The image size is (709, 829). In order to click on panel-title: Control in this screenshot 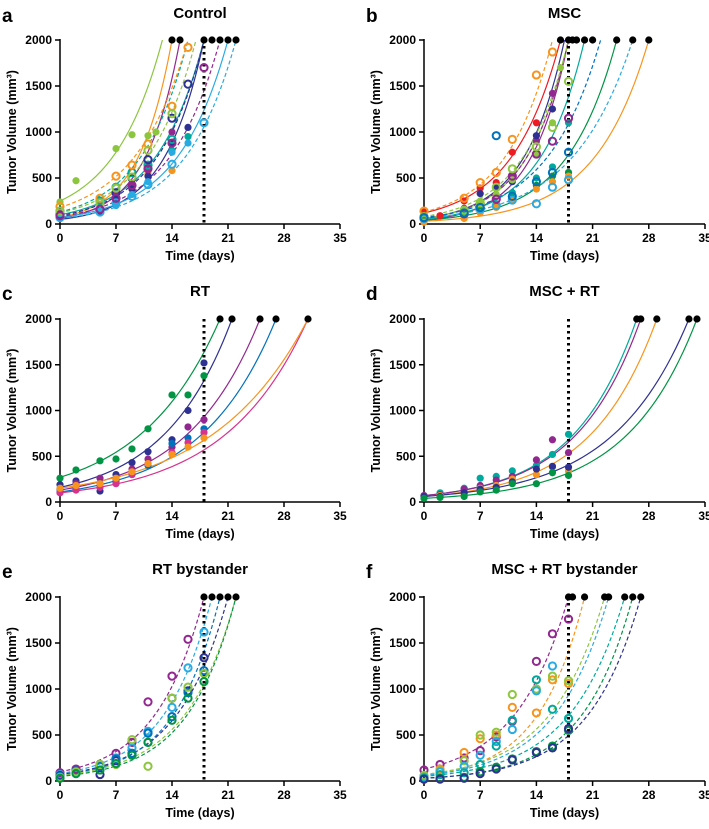, I will do `click(199, 13)`.